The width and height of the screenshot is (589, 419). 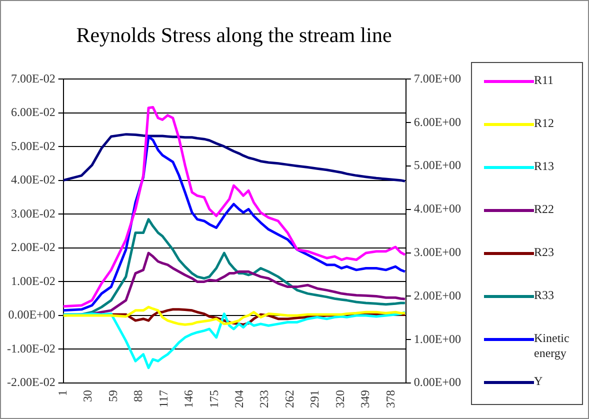 What do you see at coordinates (234, 35) in the screenshot?
I see `chart-title: Reynolds Stress along the stream line` at bounding box center [234, 35].